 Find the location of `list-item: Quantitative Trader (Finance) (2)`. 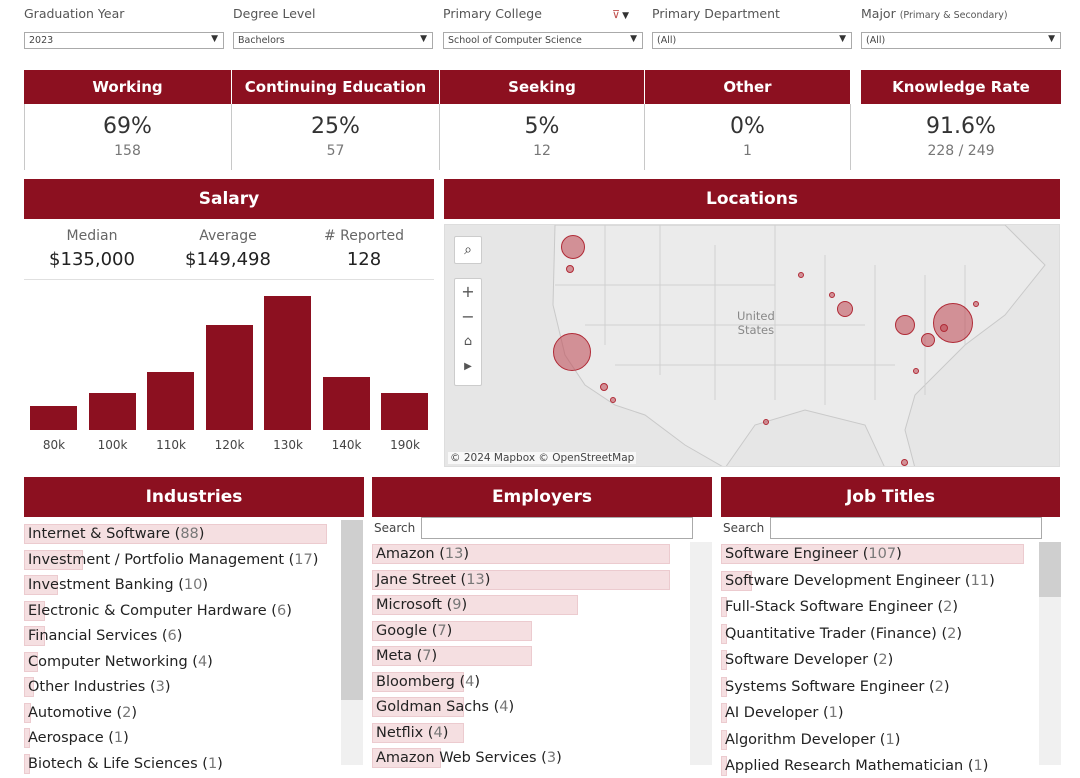

list-item: Quantitative Trader (Finance) (2) is located at coordinates (841, 634).